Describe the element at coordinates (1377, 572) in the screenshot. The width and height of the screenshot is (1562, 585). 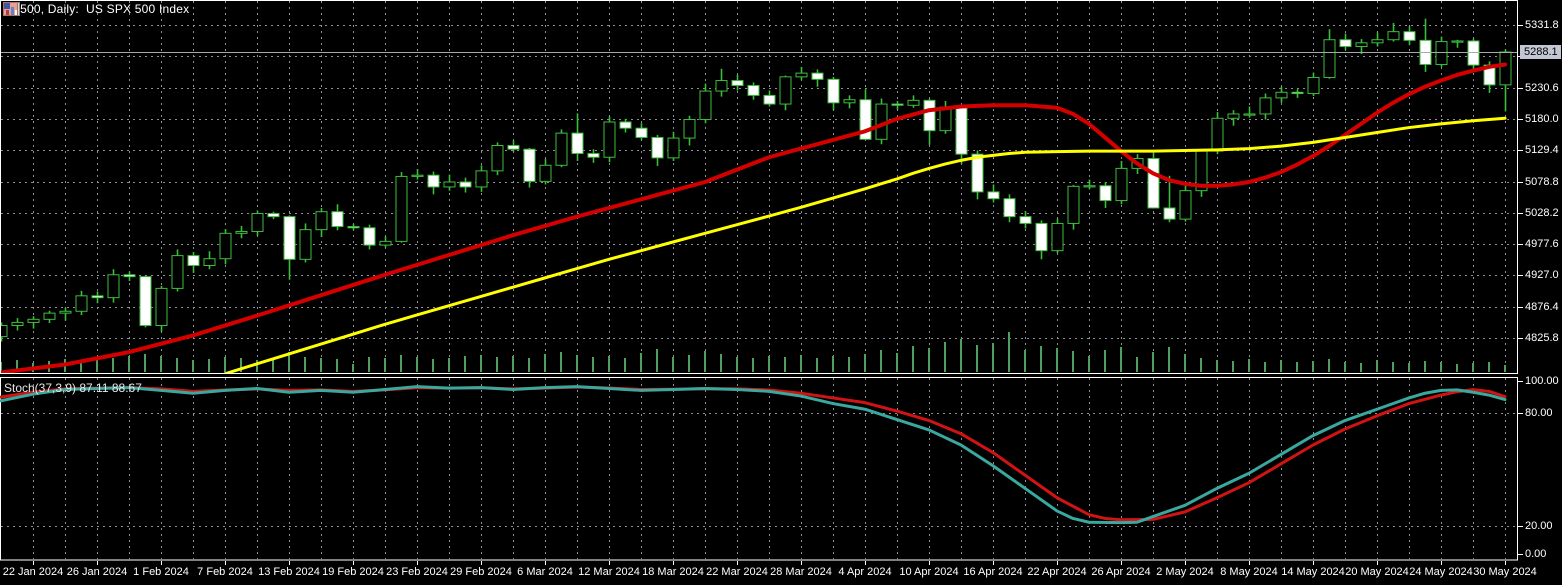
I see `time-tick-label: 20 May 2024` at that location.